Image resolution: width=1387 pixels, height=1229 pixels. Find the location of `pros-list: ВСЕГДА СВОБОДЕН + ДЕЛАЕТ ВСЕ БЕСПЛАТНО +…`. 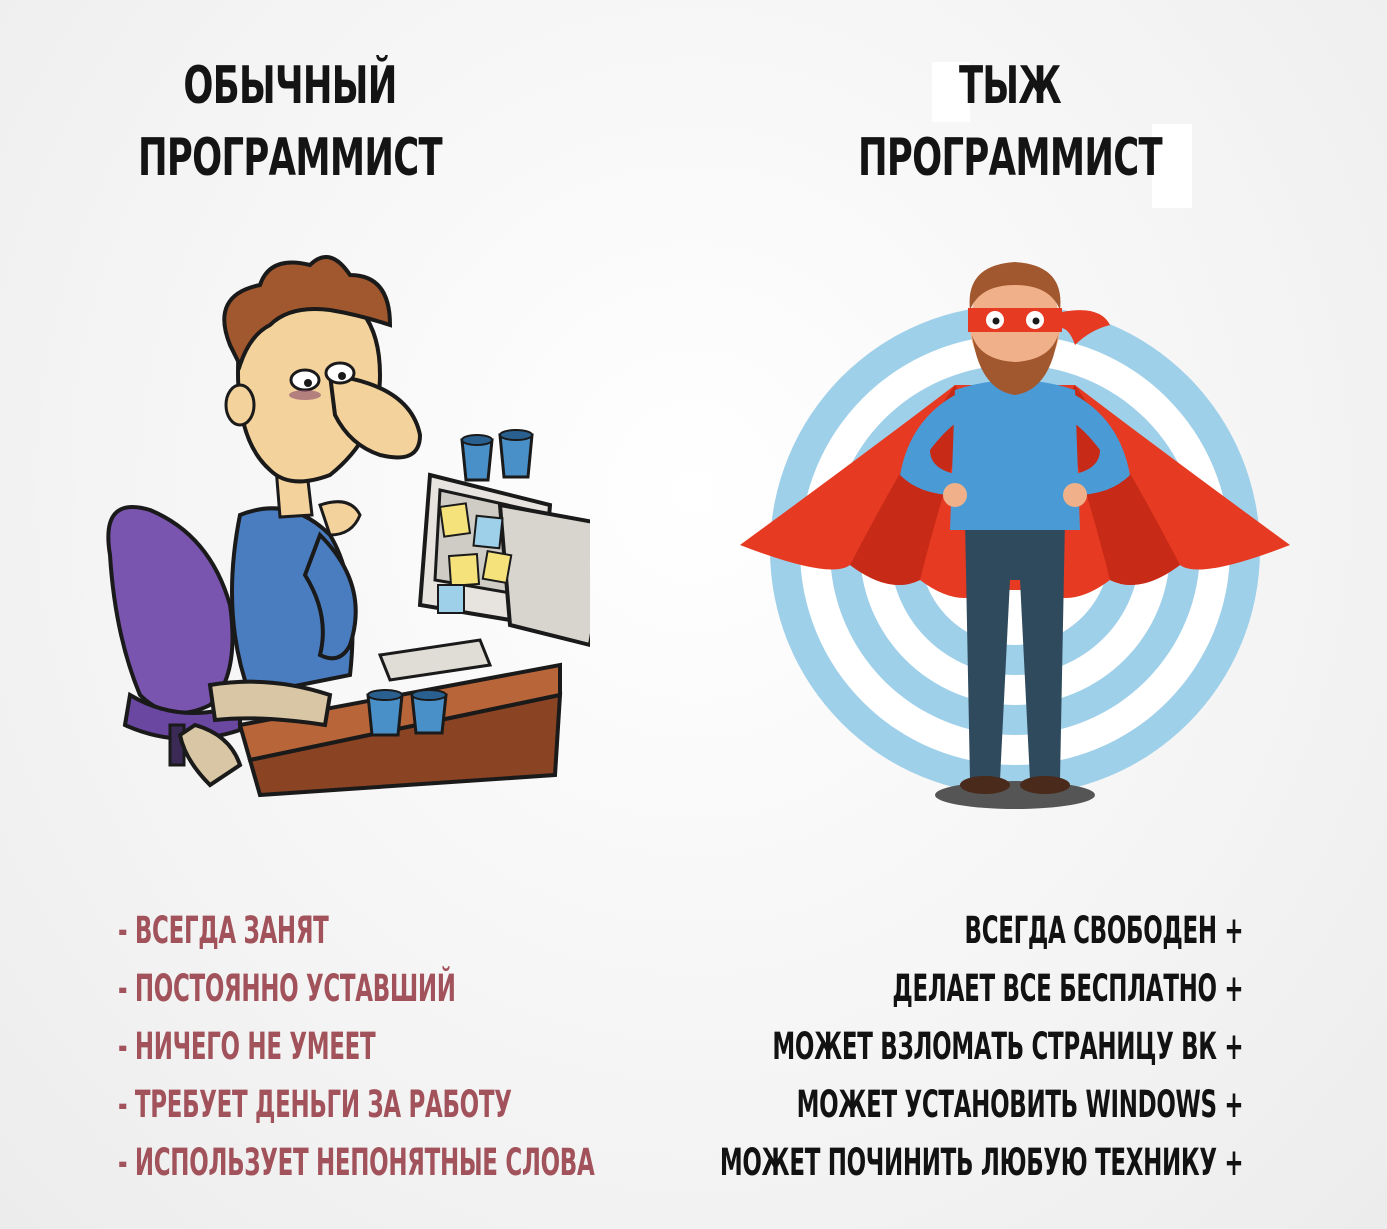

pros-list: ВСЕГДА СВОБОДЕН + ДЕЛАЕТ ВСЕ БЕСПЛАТНО +… is located at coordinates (981, 1047).